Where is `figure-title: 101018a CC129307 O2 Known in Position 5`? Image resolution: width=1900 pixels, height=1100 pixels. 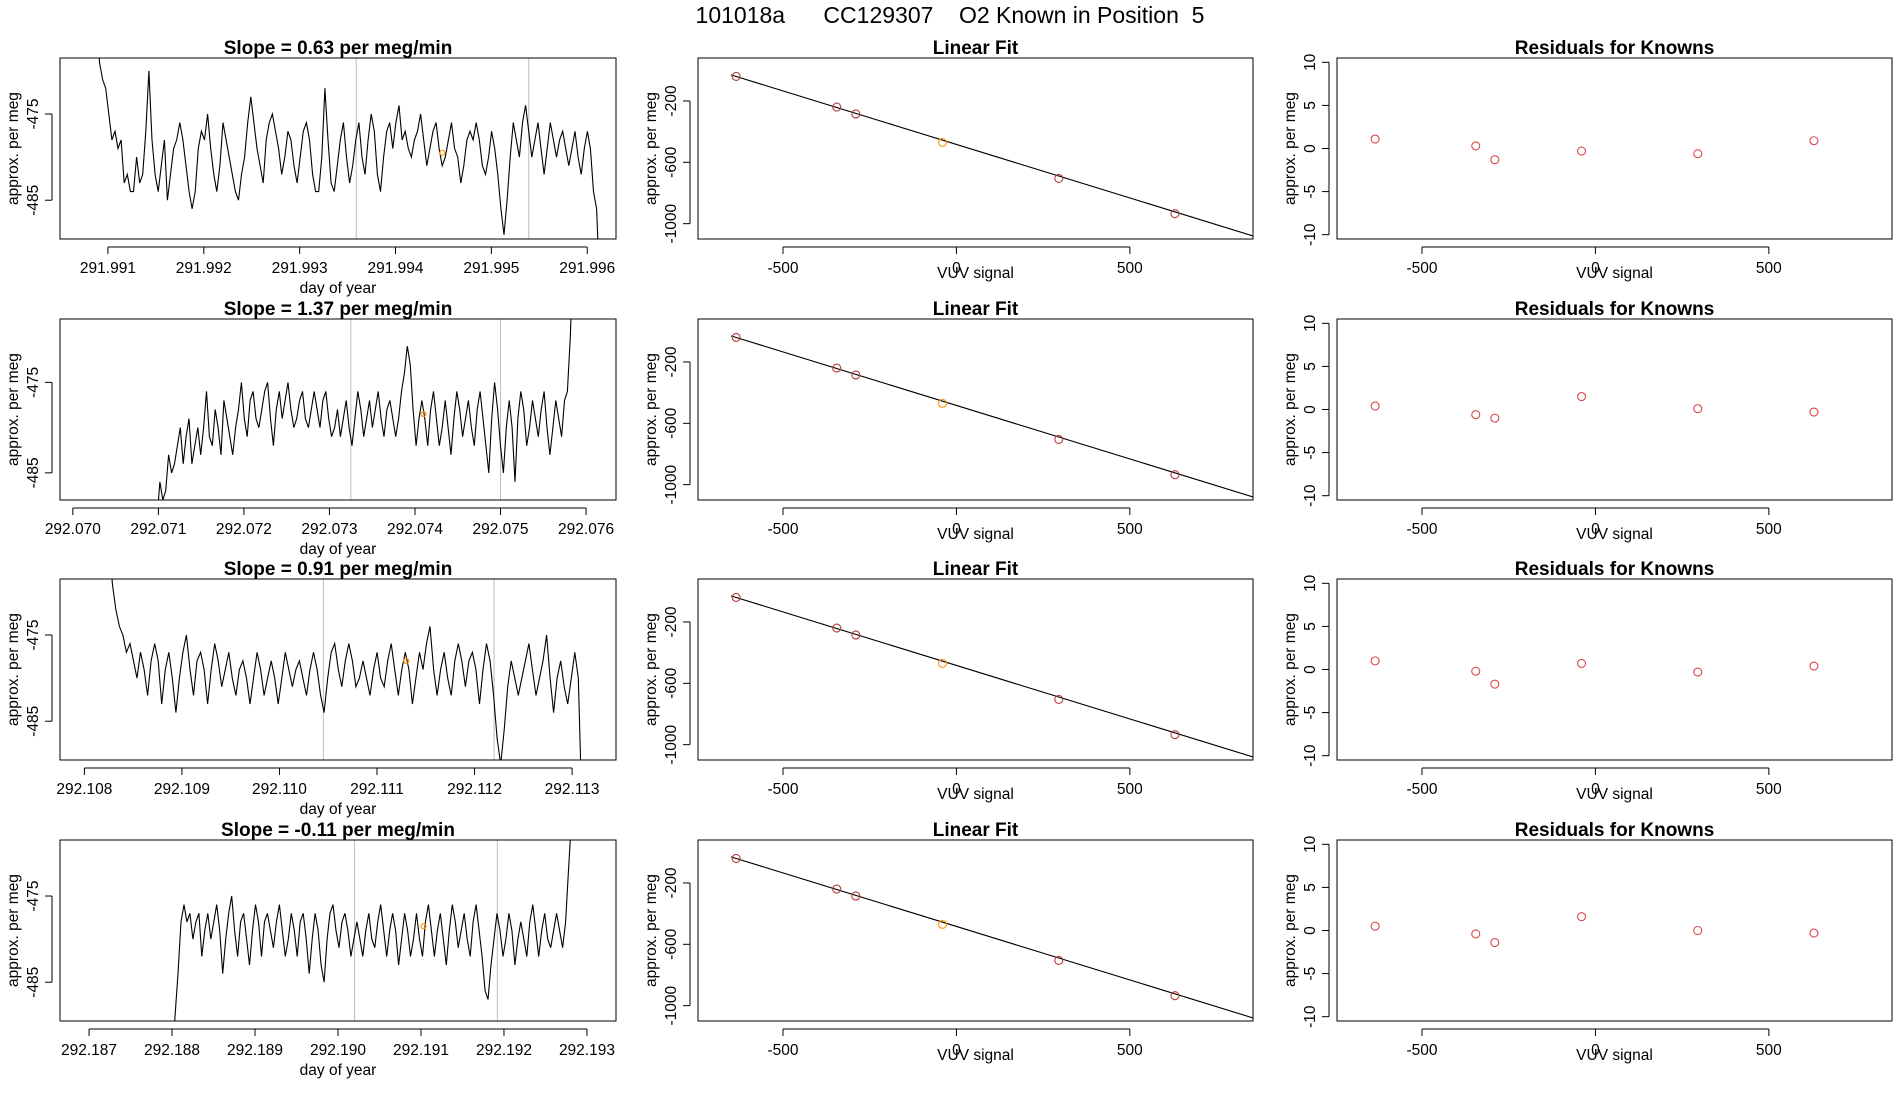 figure-title: 101018a CC129307 O2 Known in Position 5 is located at coordinates (950, 15).